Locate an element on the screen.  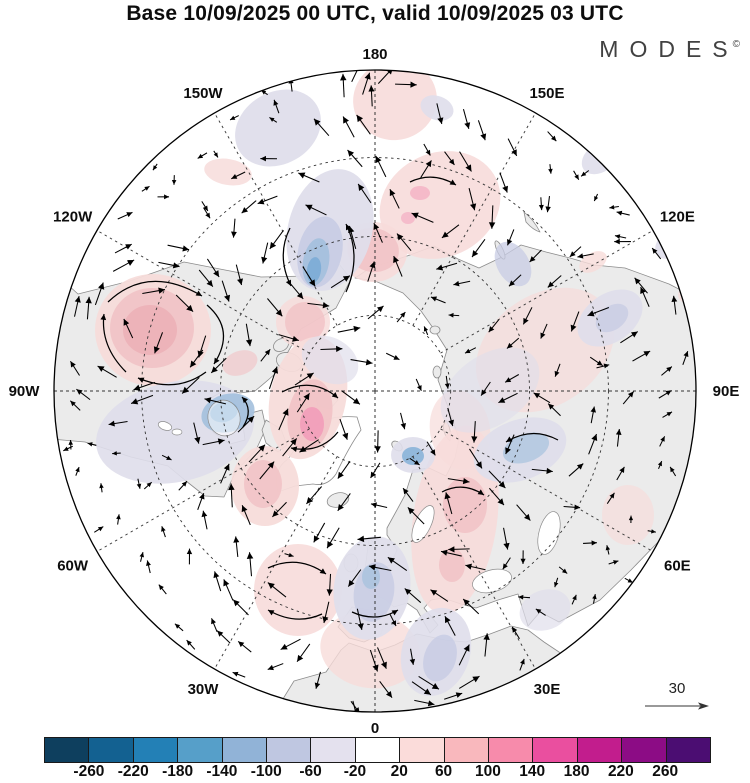
reference-arrow is located at coordinates (677, 706).